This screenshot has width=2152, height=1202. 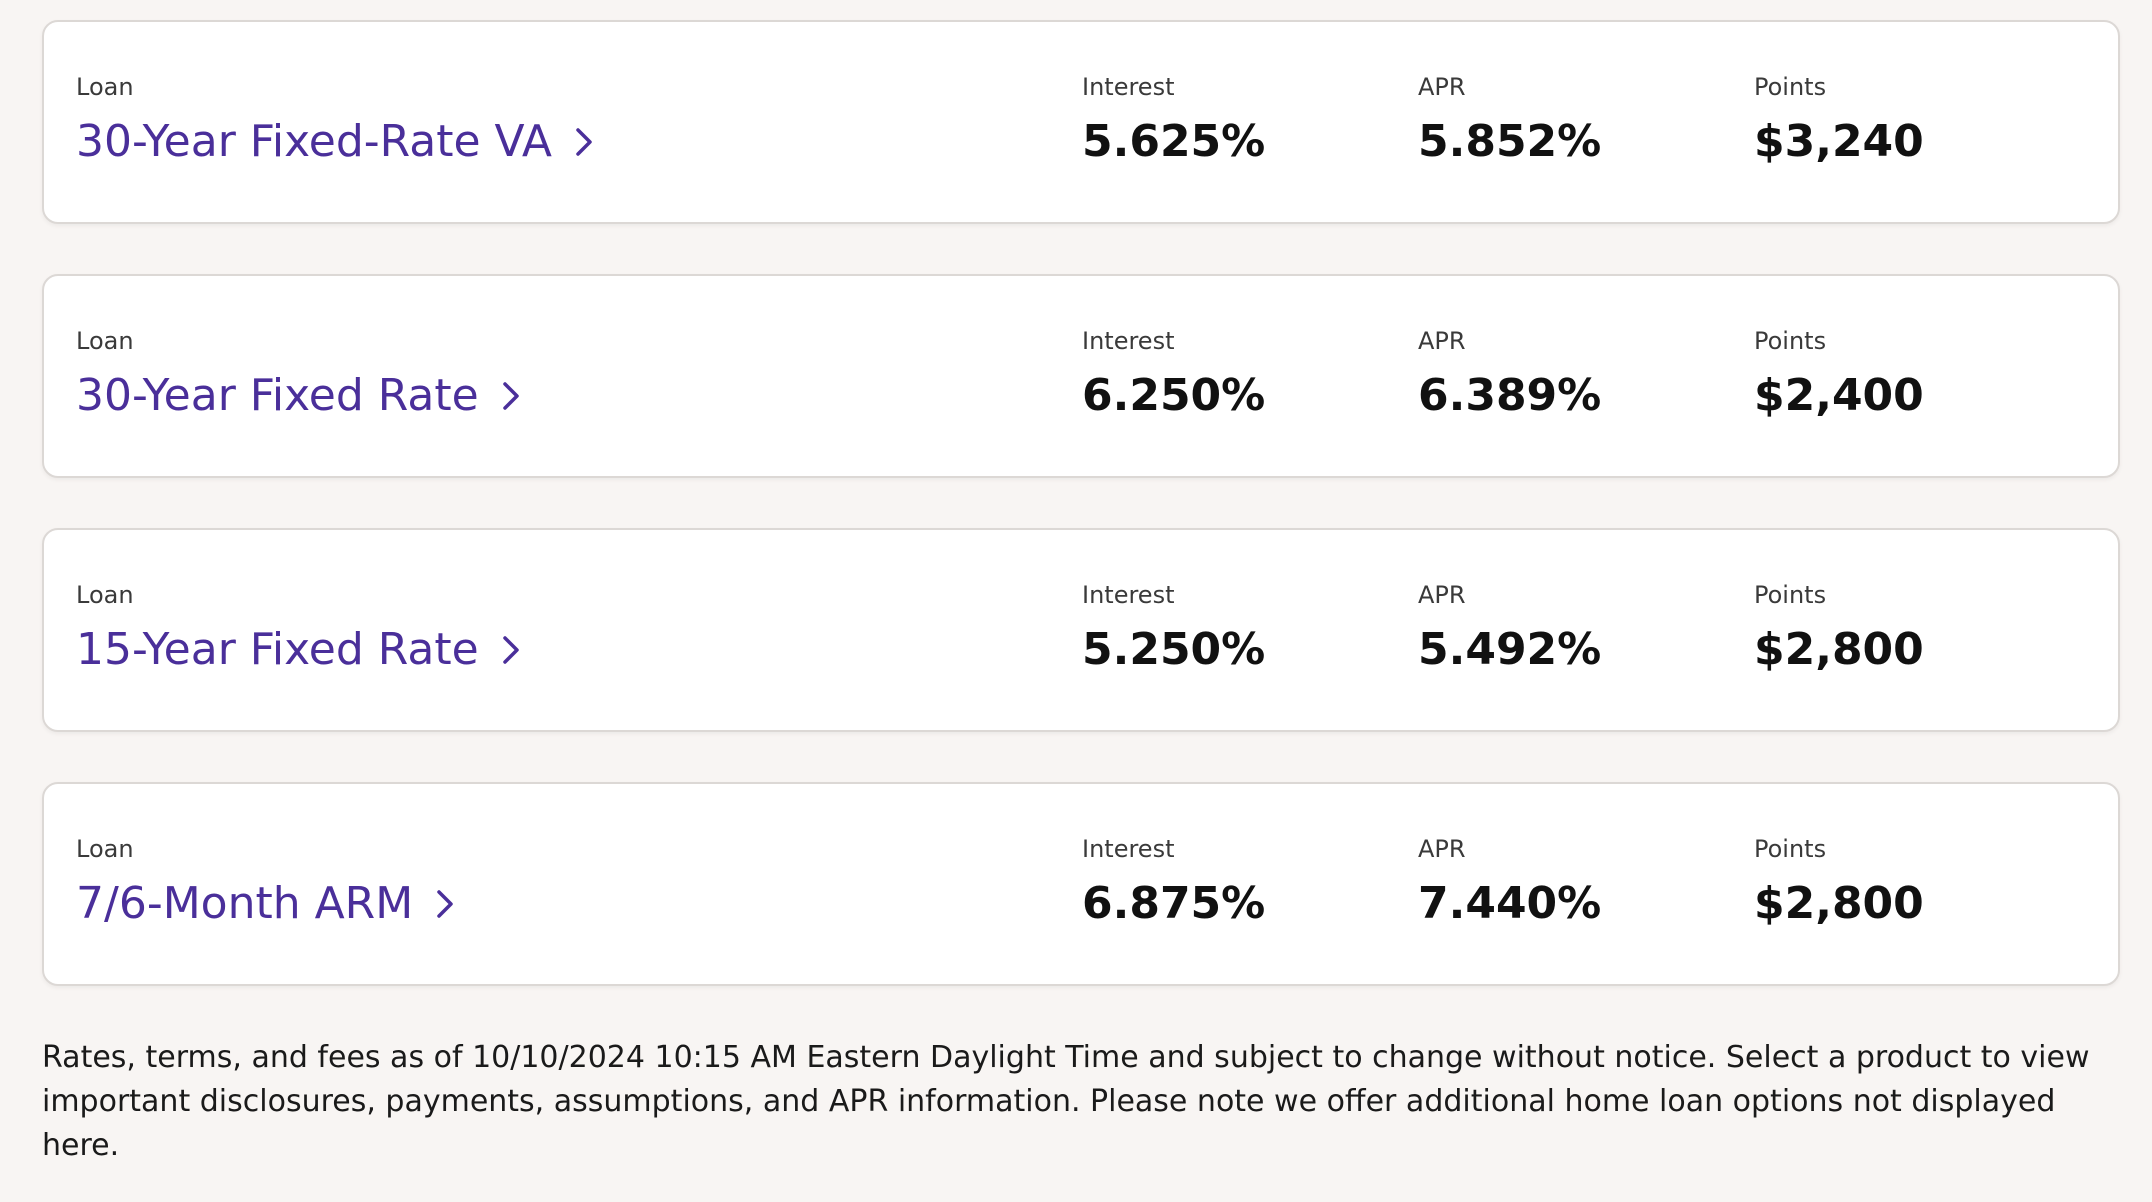 What do you see at coordinates (277, 649) in the screenshot?
I see `loan-product-name: 15-Year Fixed Rate` at bounding box center [277, 649].